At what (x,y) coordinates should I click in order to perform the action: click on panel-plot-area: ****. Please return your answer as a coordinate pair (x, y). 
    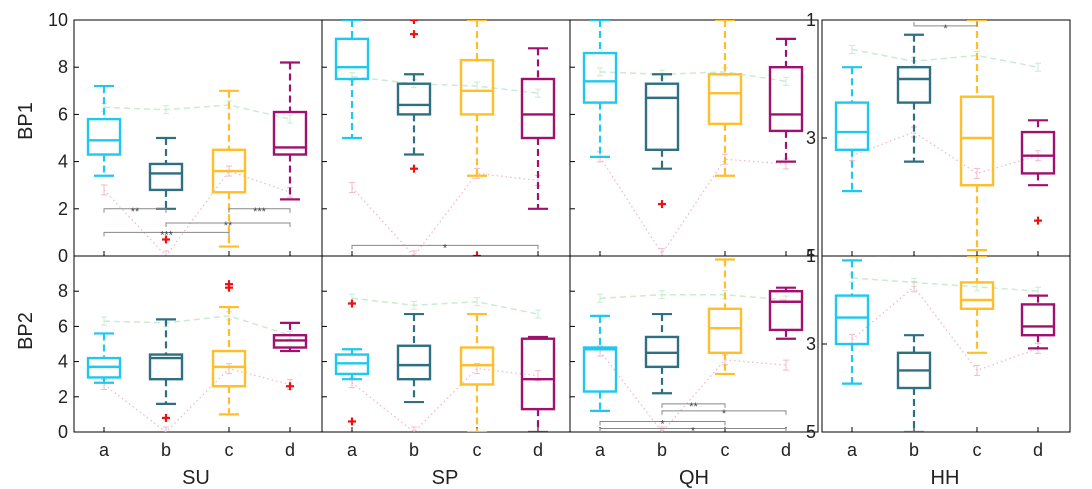
    Looking at the image, I should click on (945, 126).